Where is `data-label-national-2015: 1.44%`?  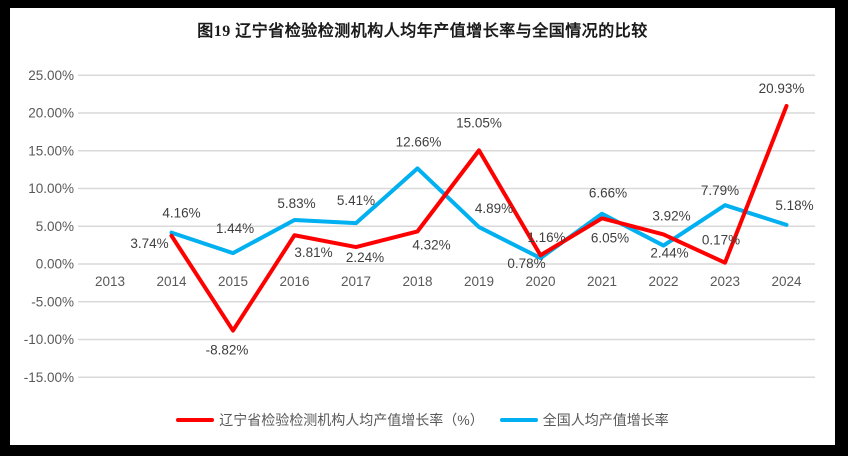
data-label-national-2015: 1.44% is located at coordinates (235, 228).